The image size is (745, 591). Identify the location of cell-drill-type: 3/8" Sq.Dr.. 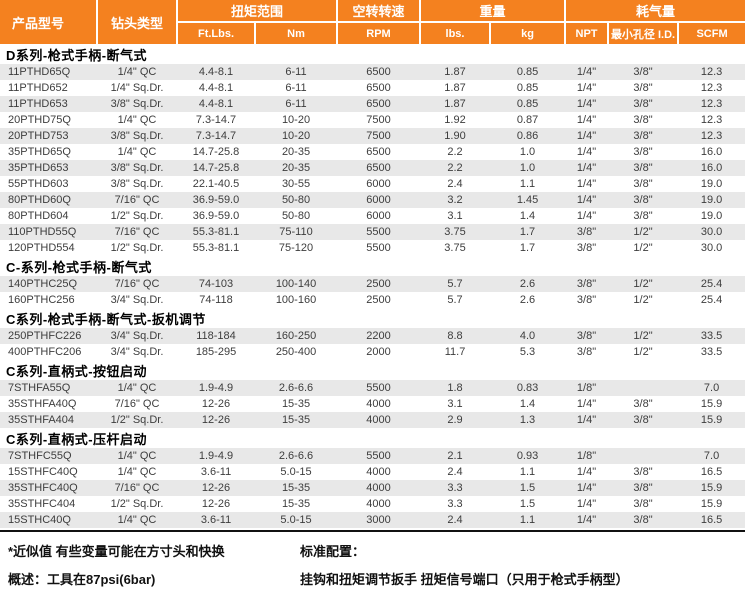
(137, 168).